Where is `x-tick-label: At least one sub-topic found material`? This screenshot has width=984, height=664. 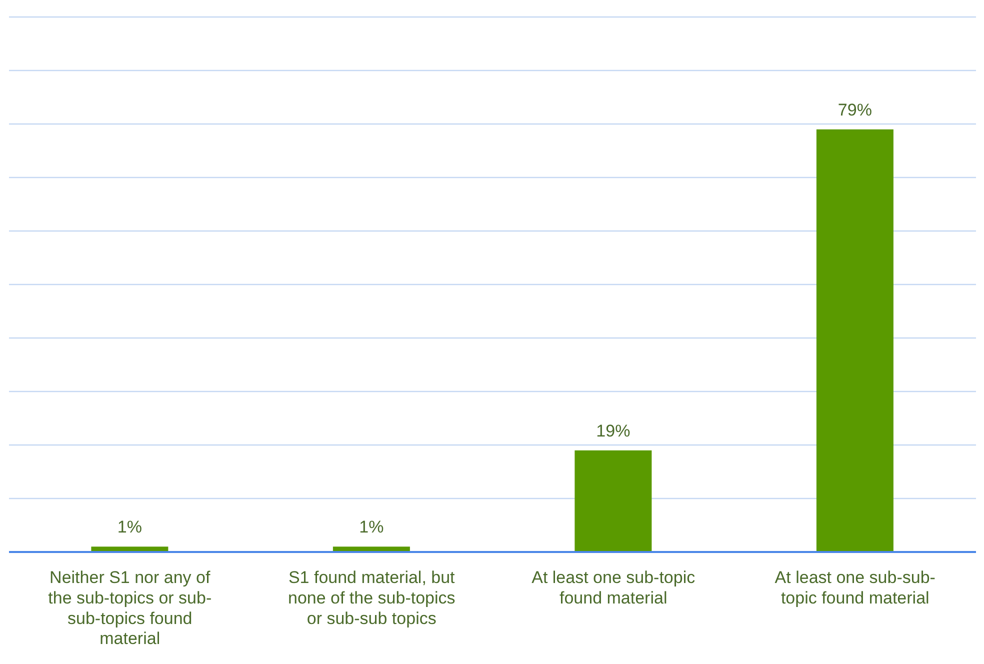
x-tick-label: At least one sub-topic found material is located at coordinates (614, 588).